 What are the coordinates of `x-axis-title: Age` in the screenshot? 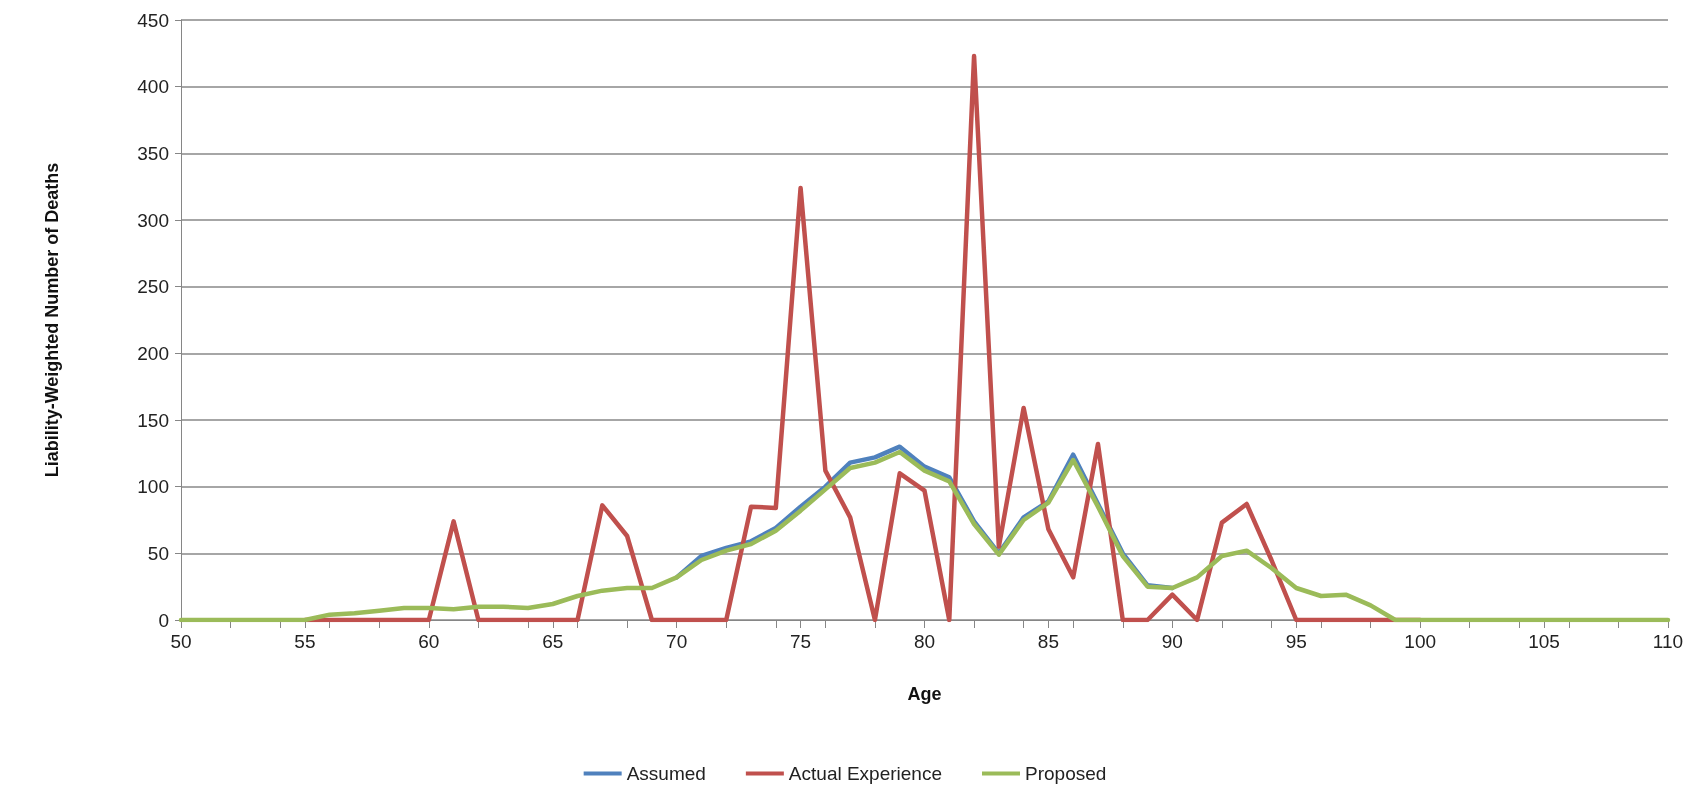 It's located at (924, 694).